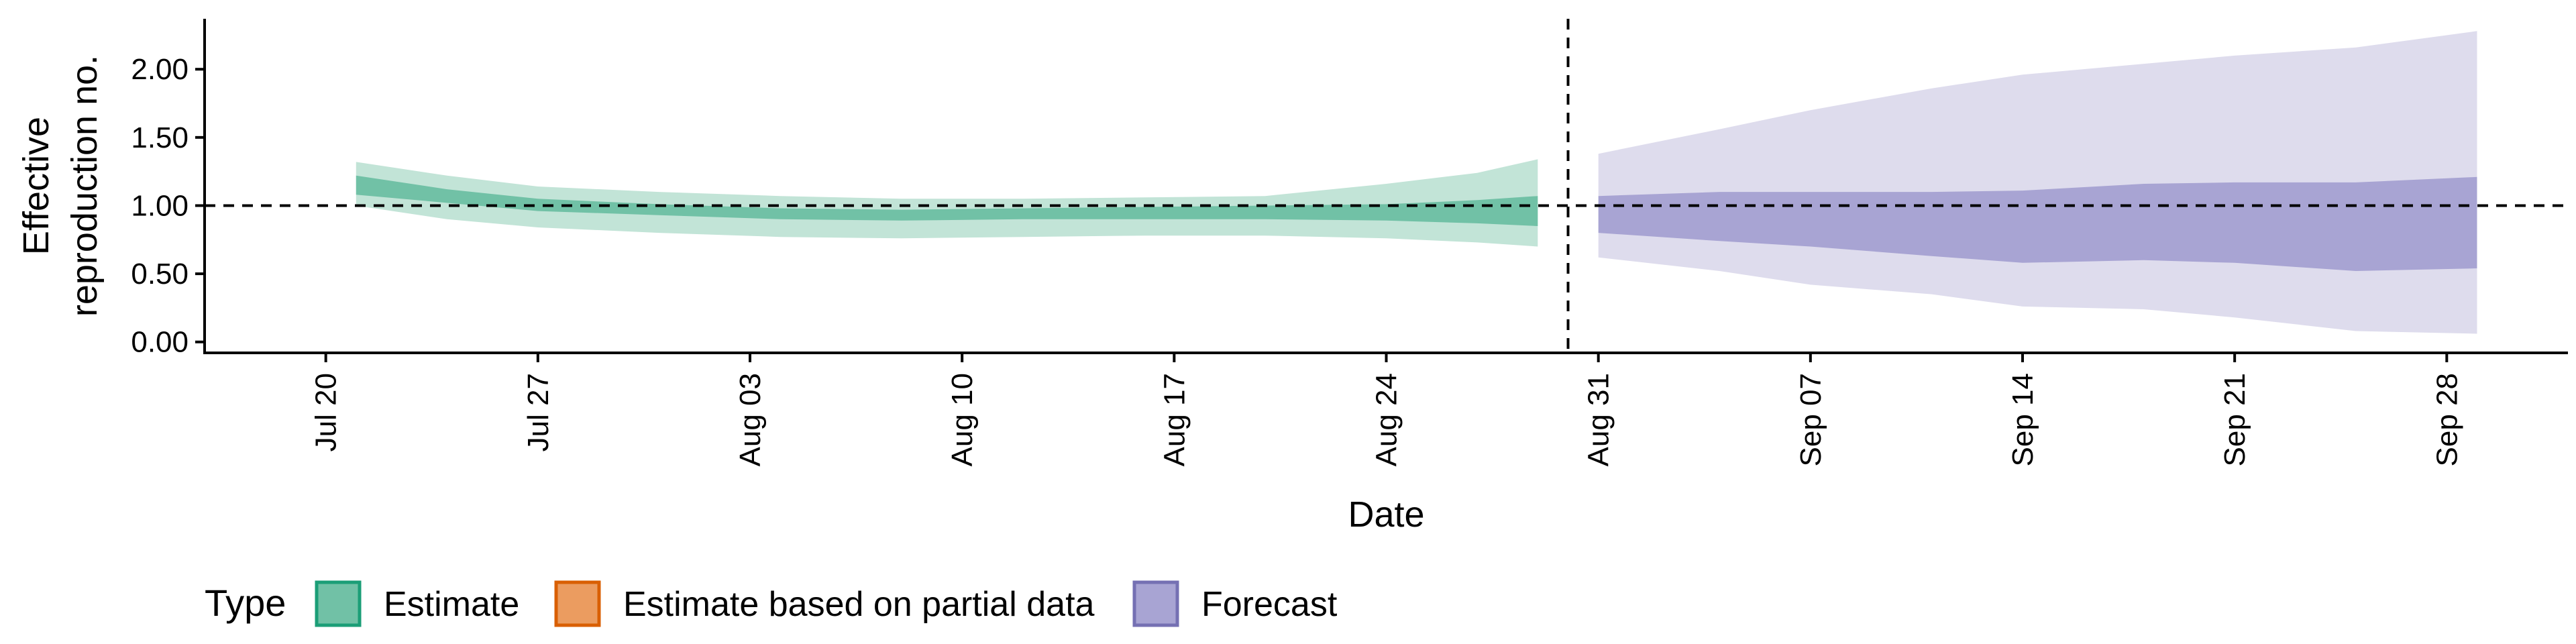 This screenshot has width=2576, height=644. Describe the element at coordinates (1174, 419) in the screenshot. I see `x-tick-label: Aug 17` at that location.